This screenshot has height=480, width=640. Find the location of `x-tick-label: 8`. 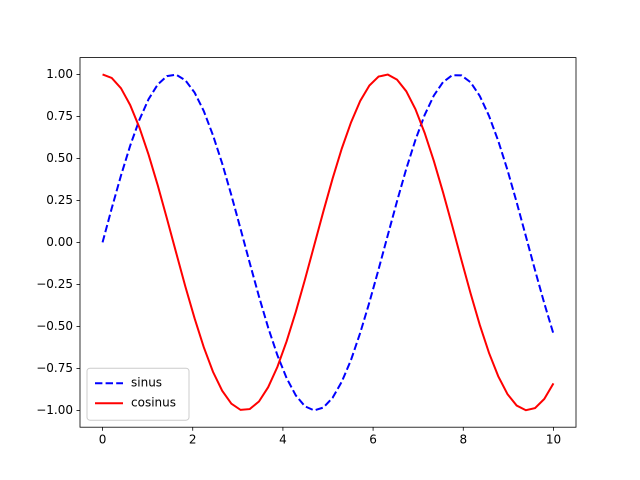

x-tick-label: 8 is located at coordinates (463, 440).